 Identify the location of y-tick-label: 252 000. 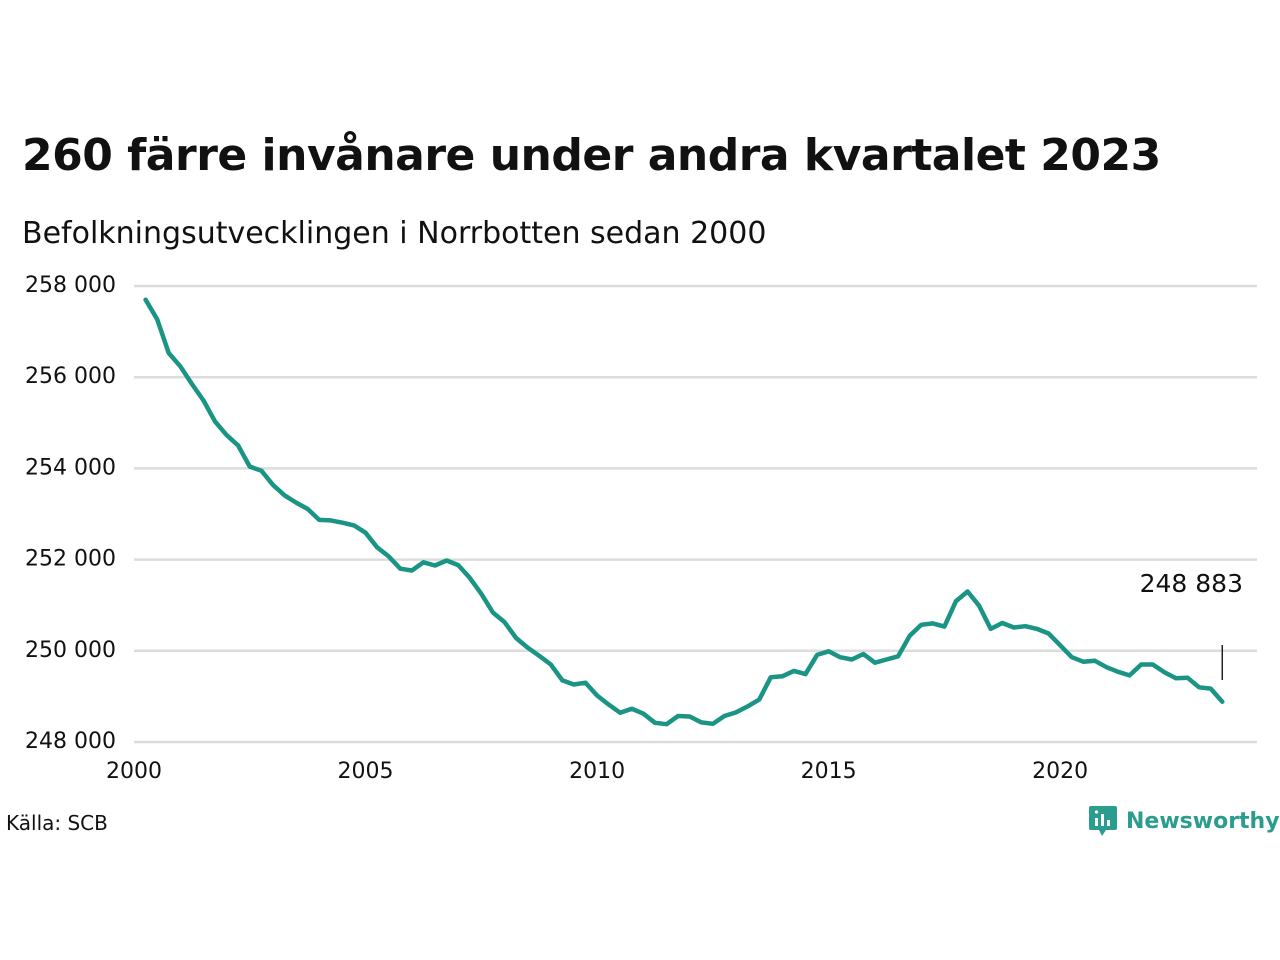
(70, 559).